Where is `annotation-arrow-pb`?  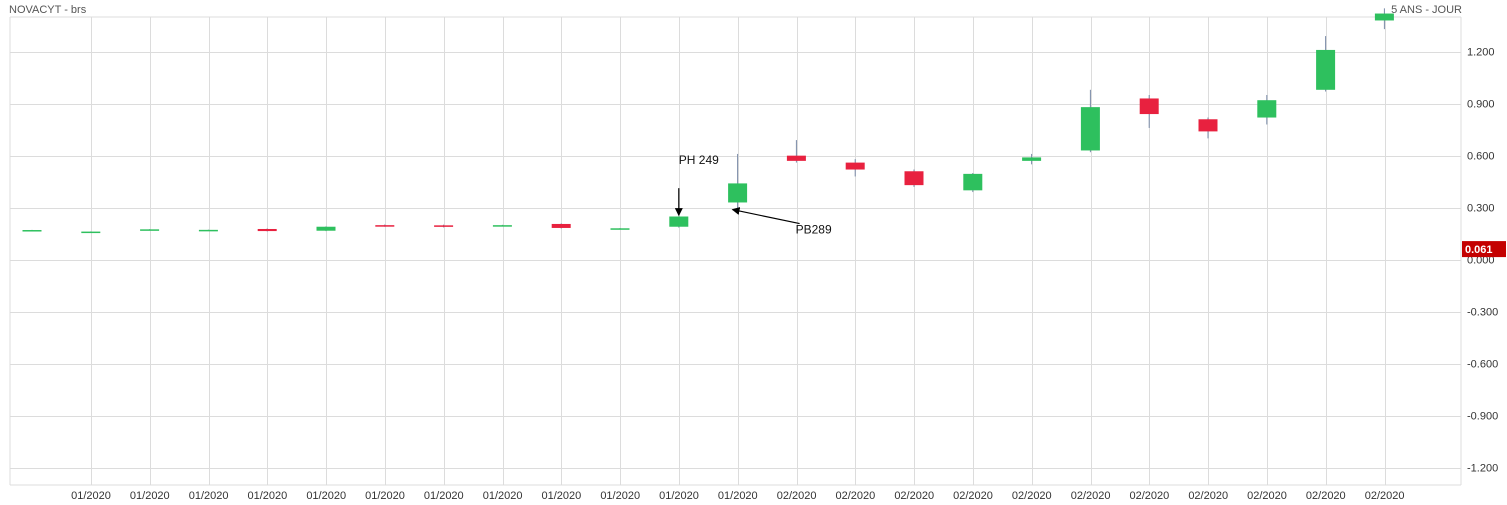
annotation-arrow-pb is located at coordinates (765, 216).